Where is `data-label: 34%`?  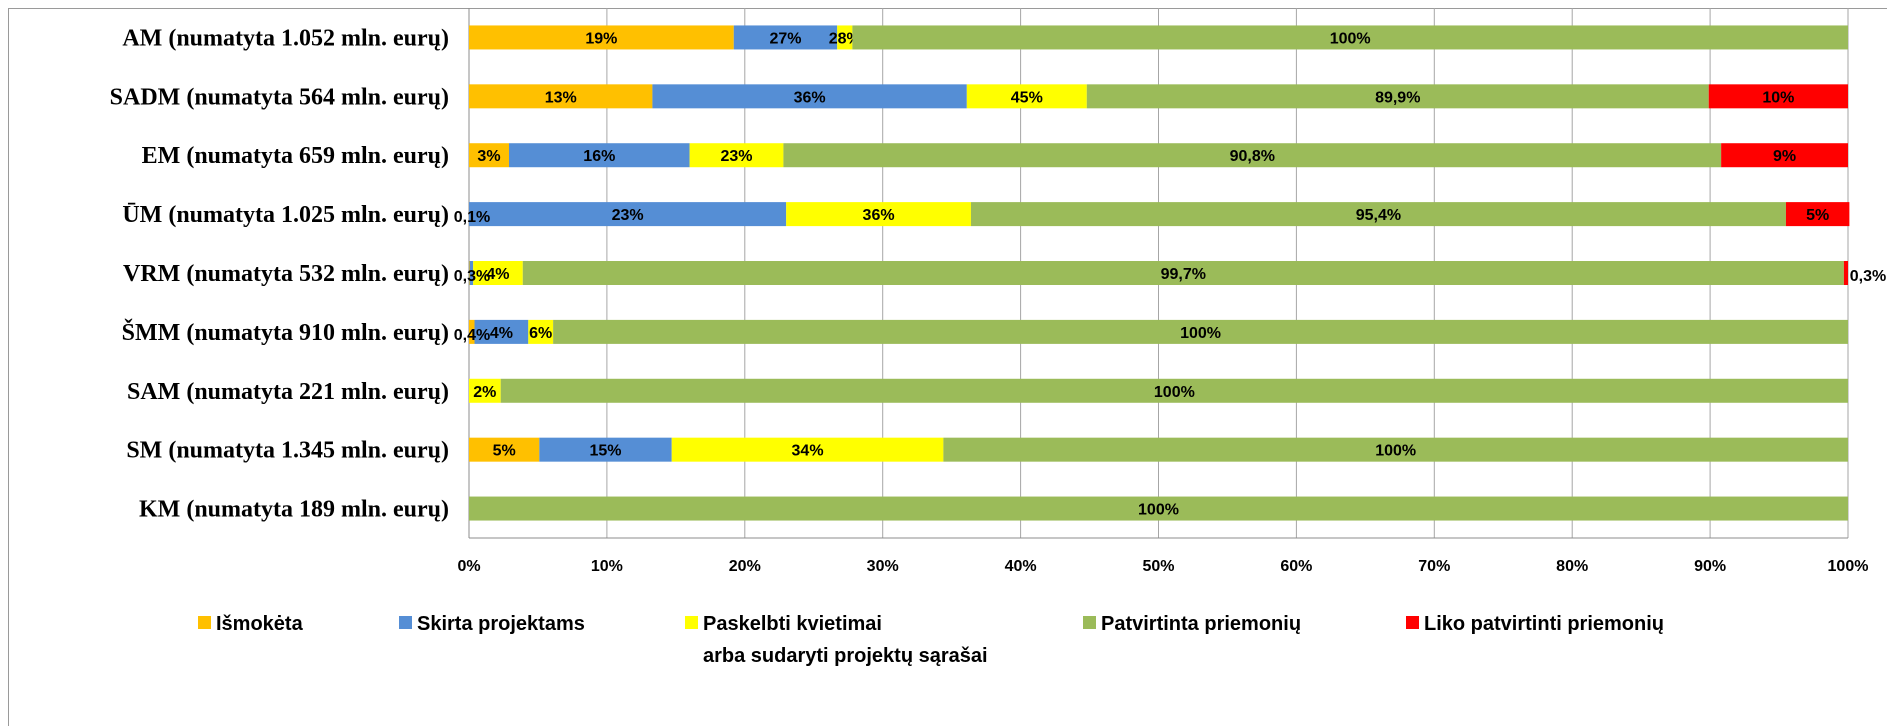 data-label: 34% is located at coordinates (808, 451).